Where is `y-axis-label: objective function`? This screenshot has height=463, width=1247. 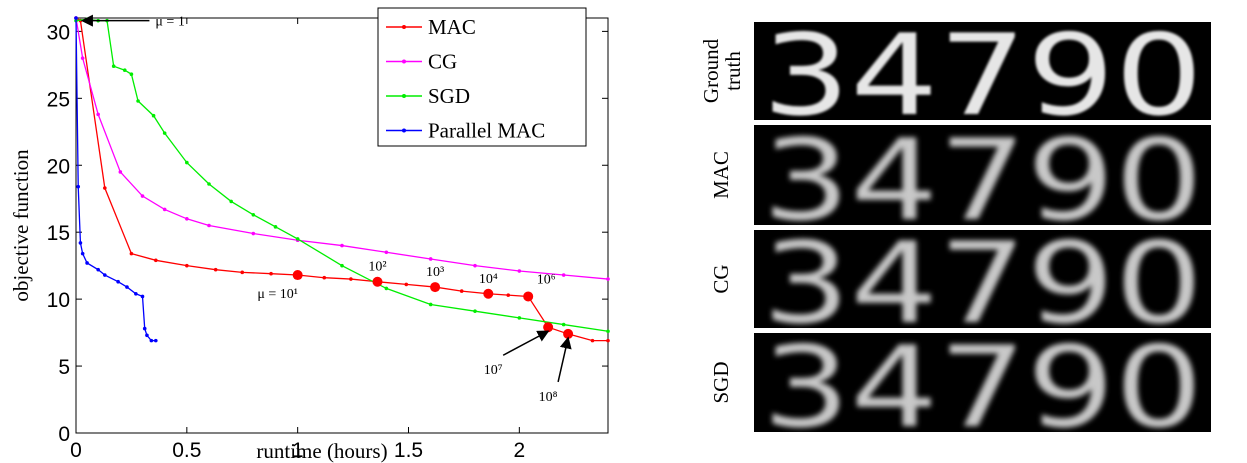
y-axis-label: objective function is located at coordinates (21, 225).